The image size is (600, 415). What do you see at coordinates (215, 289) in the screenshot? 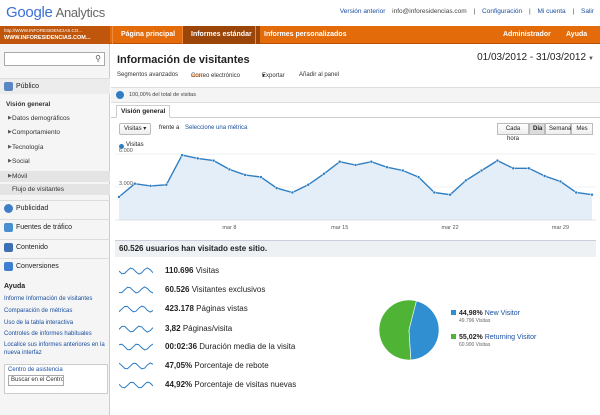
I see `metric-value: 60.526 Visitantes exclusivos` at bounding box center [215, 289].